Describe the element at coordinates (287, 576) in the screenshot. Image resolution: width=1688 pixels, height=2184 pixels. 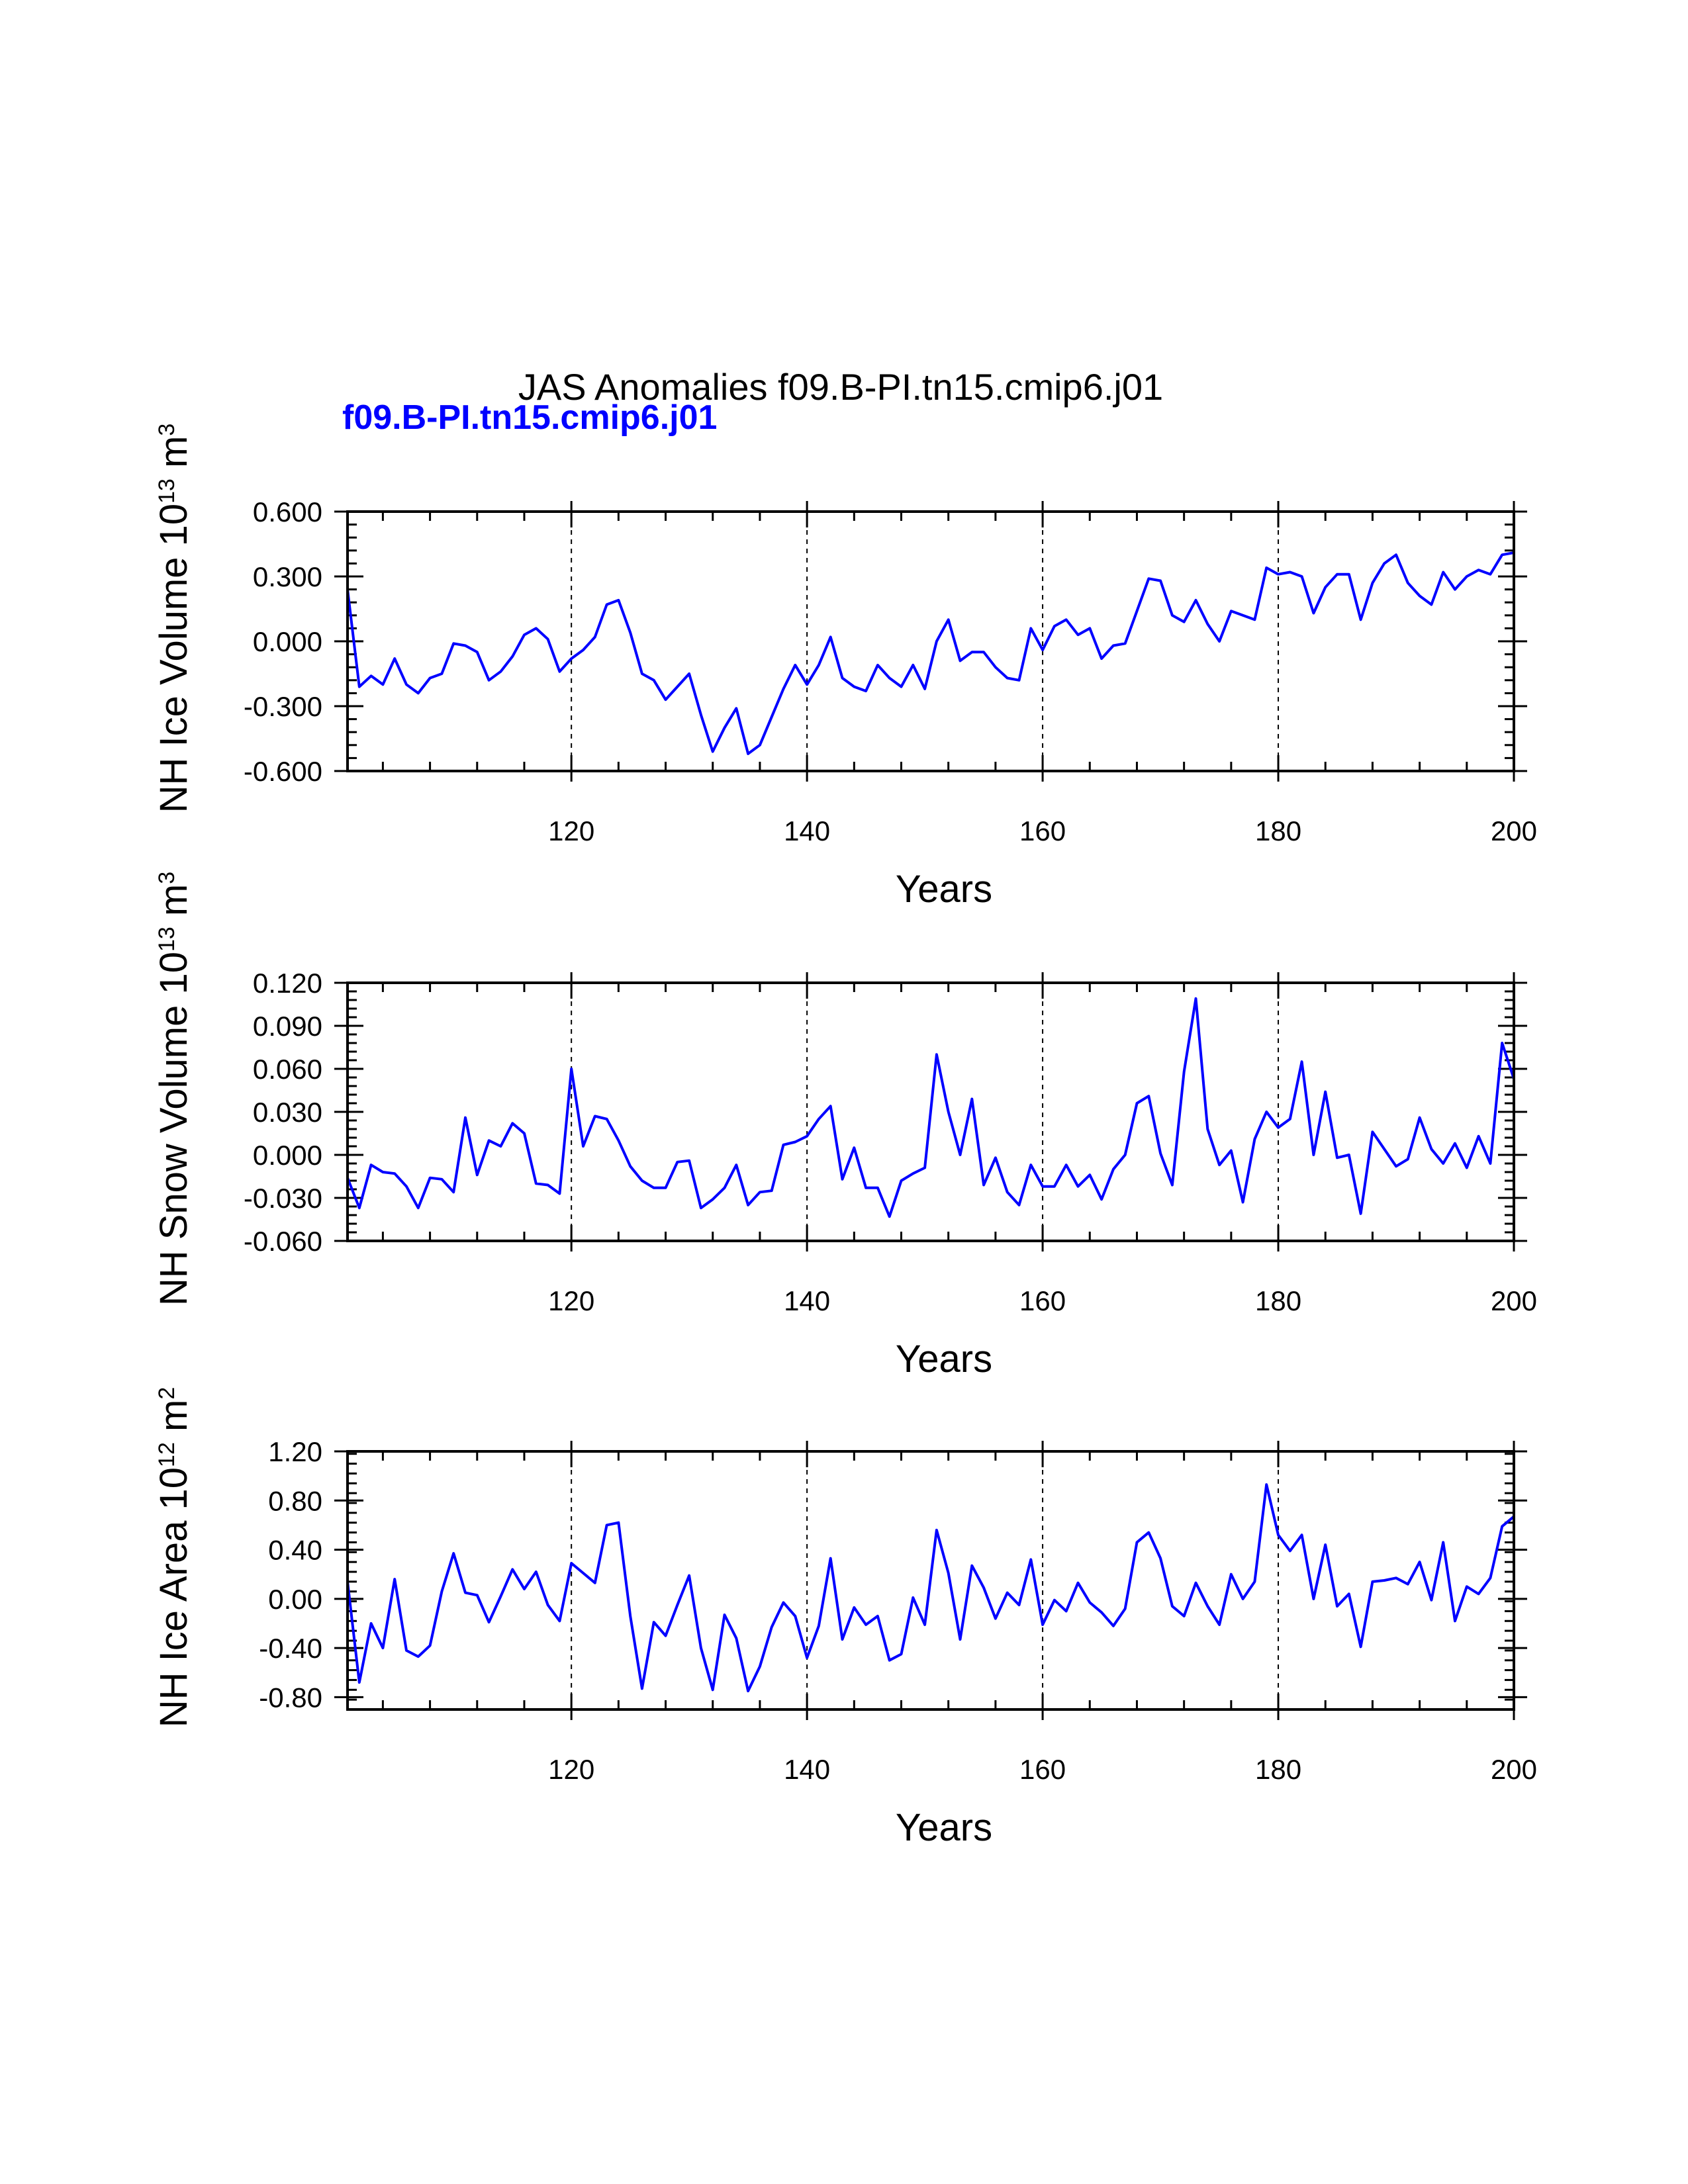
I see `y-tick-label: 0.300` at that location.